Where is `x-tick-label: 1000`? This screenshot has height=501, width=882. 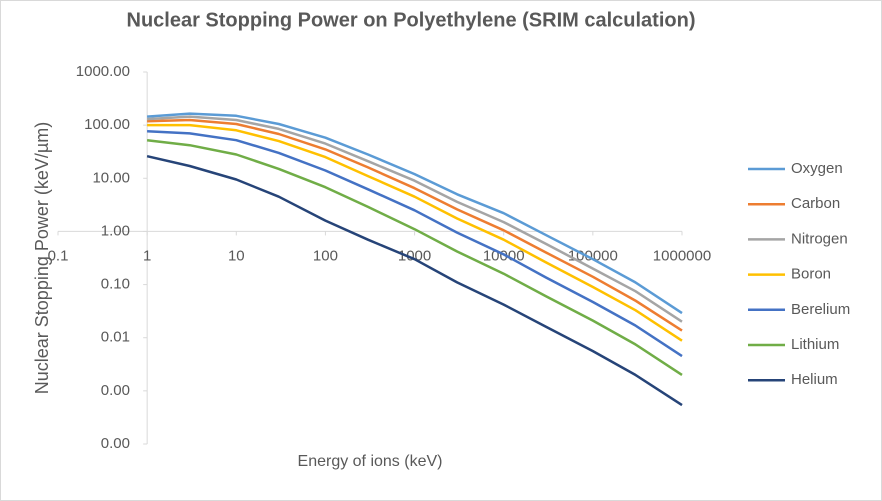 x-tick-label: 1000 is located at coordinates (414, 255).